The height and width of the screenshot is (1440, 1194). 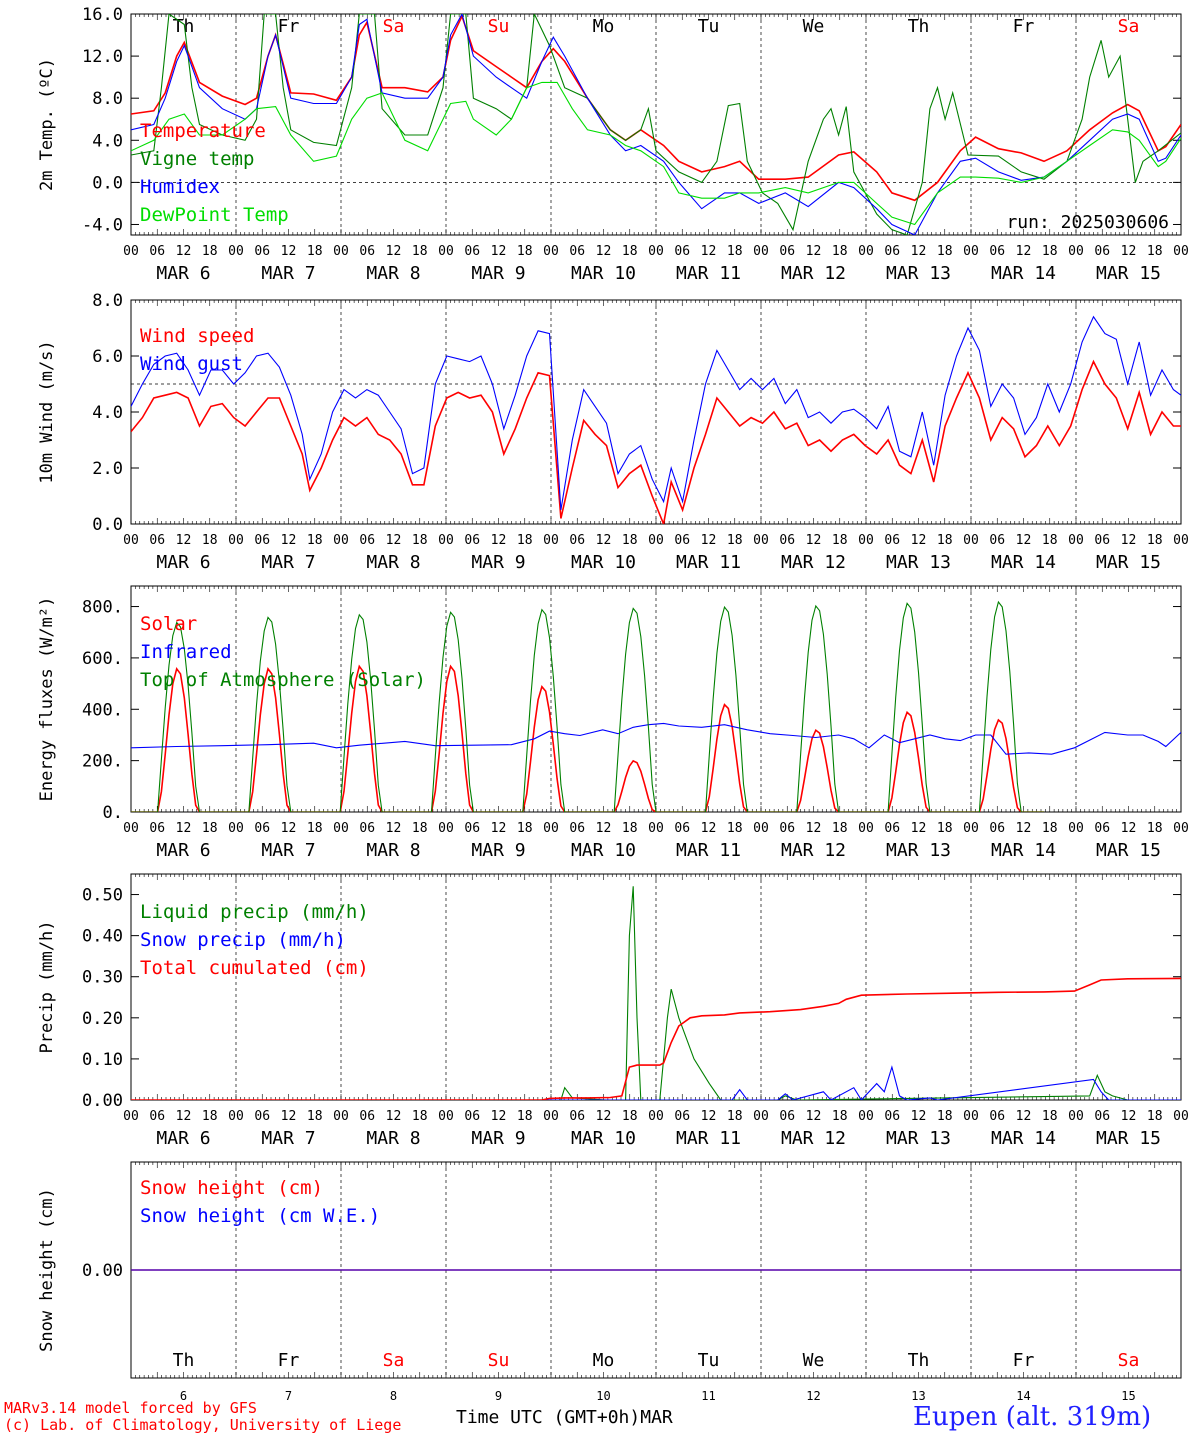 I want to click on x-date-label: MAR 11, so click(x=708, y=562).